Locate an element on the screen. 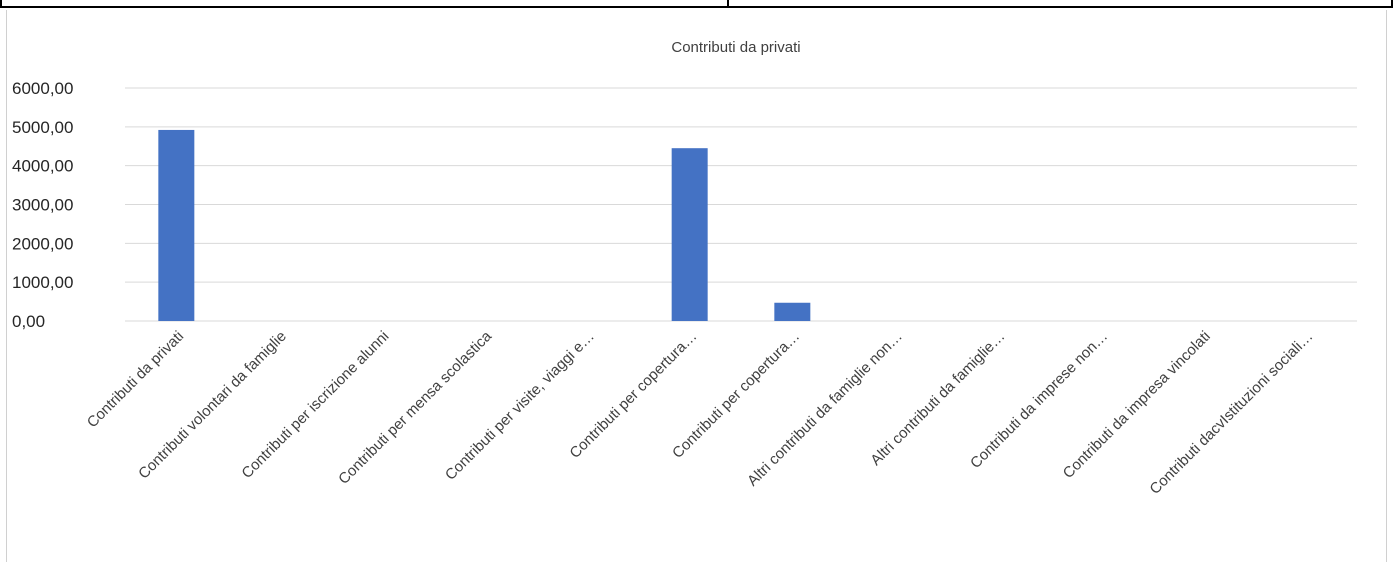  chart-title: Contributi da privati is located at coordinates (735, 47).